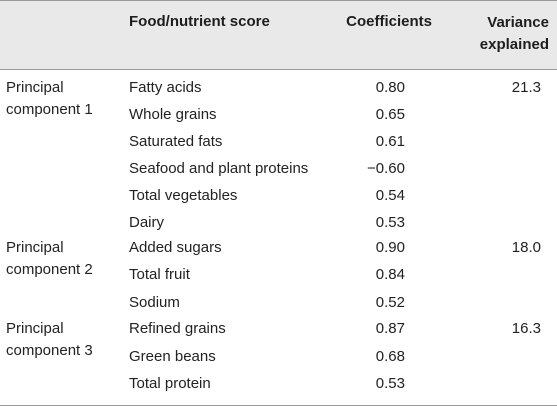 The width and height of the screenshot is (557, 408). Describe the element at coordinates (526, 328) in the screenshot. I see `variance-cell: 16.3` at that location.